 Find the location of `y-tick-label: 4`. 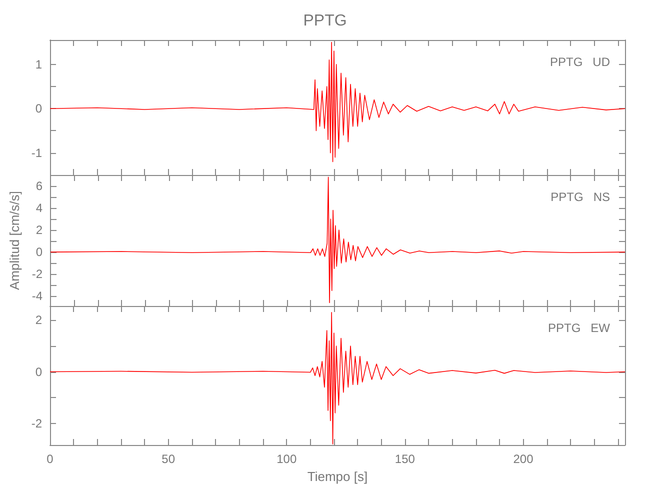

y-tick-label: 4 is located at coordinates (39, 208).